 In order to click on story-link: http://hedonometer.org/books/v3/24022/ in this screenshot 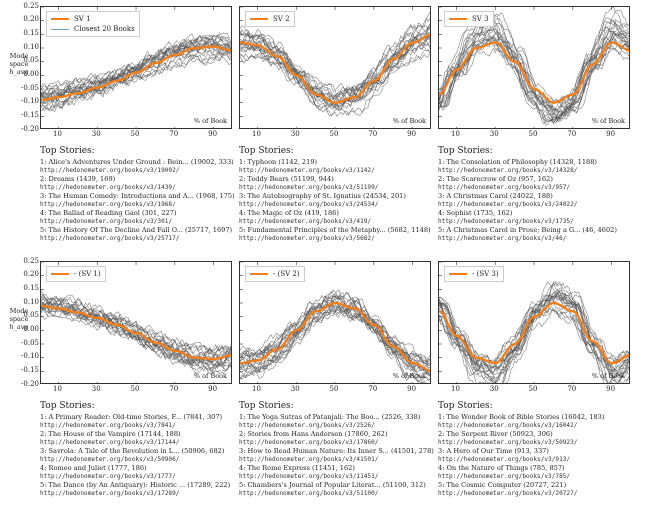, I will do `click(508, 204)`.